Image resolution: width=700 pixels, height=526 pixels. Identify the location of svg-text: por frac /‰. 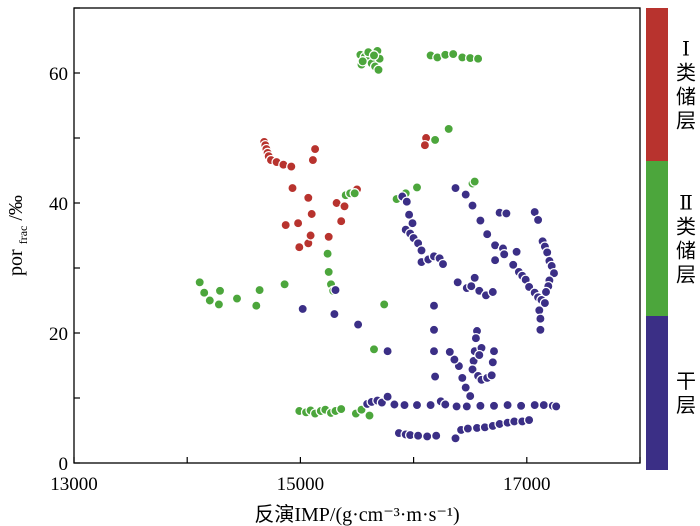
(18, 235).